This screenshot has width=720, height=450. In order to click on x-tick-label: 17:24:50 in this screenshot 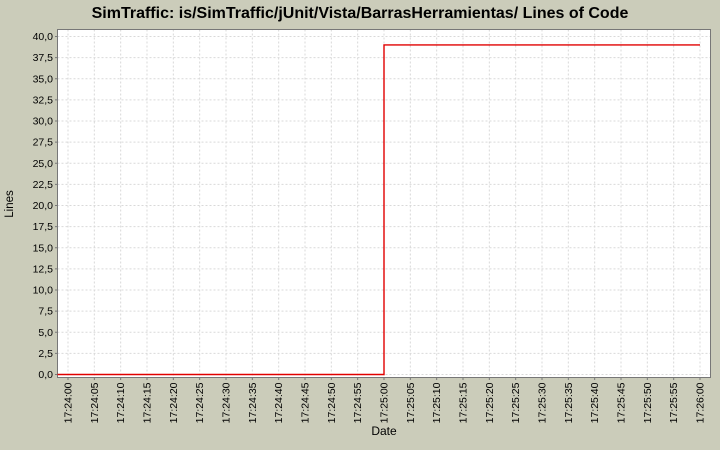, I will do `click(332, 402)`.